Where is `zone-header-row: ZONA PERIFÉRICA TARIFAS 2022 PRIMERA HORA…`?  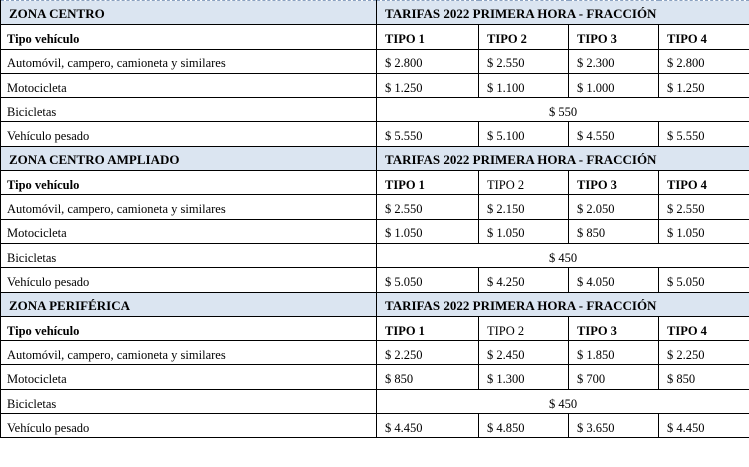 zone-header-row: ZONA PERIFÉRICA TARIFAS 2022 PRIMERA HORA… is located at coordinates (374, 304).